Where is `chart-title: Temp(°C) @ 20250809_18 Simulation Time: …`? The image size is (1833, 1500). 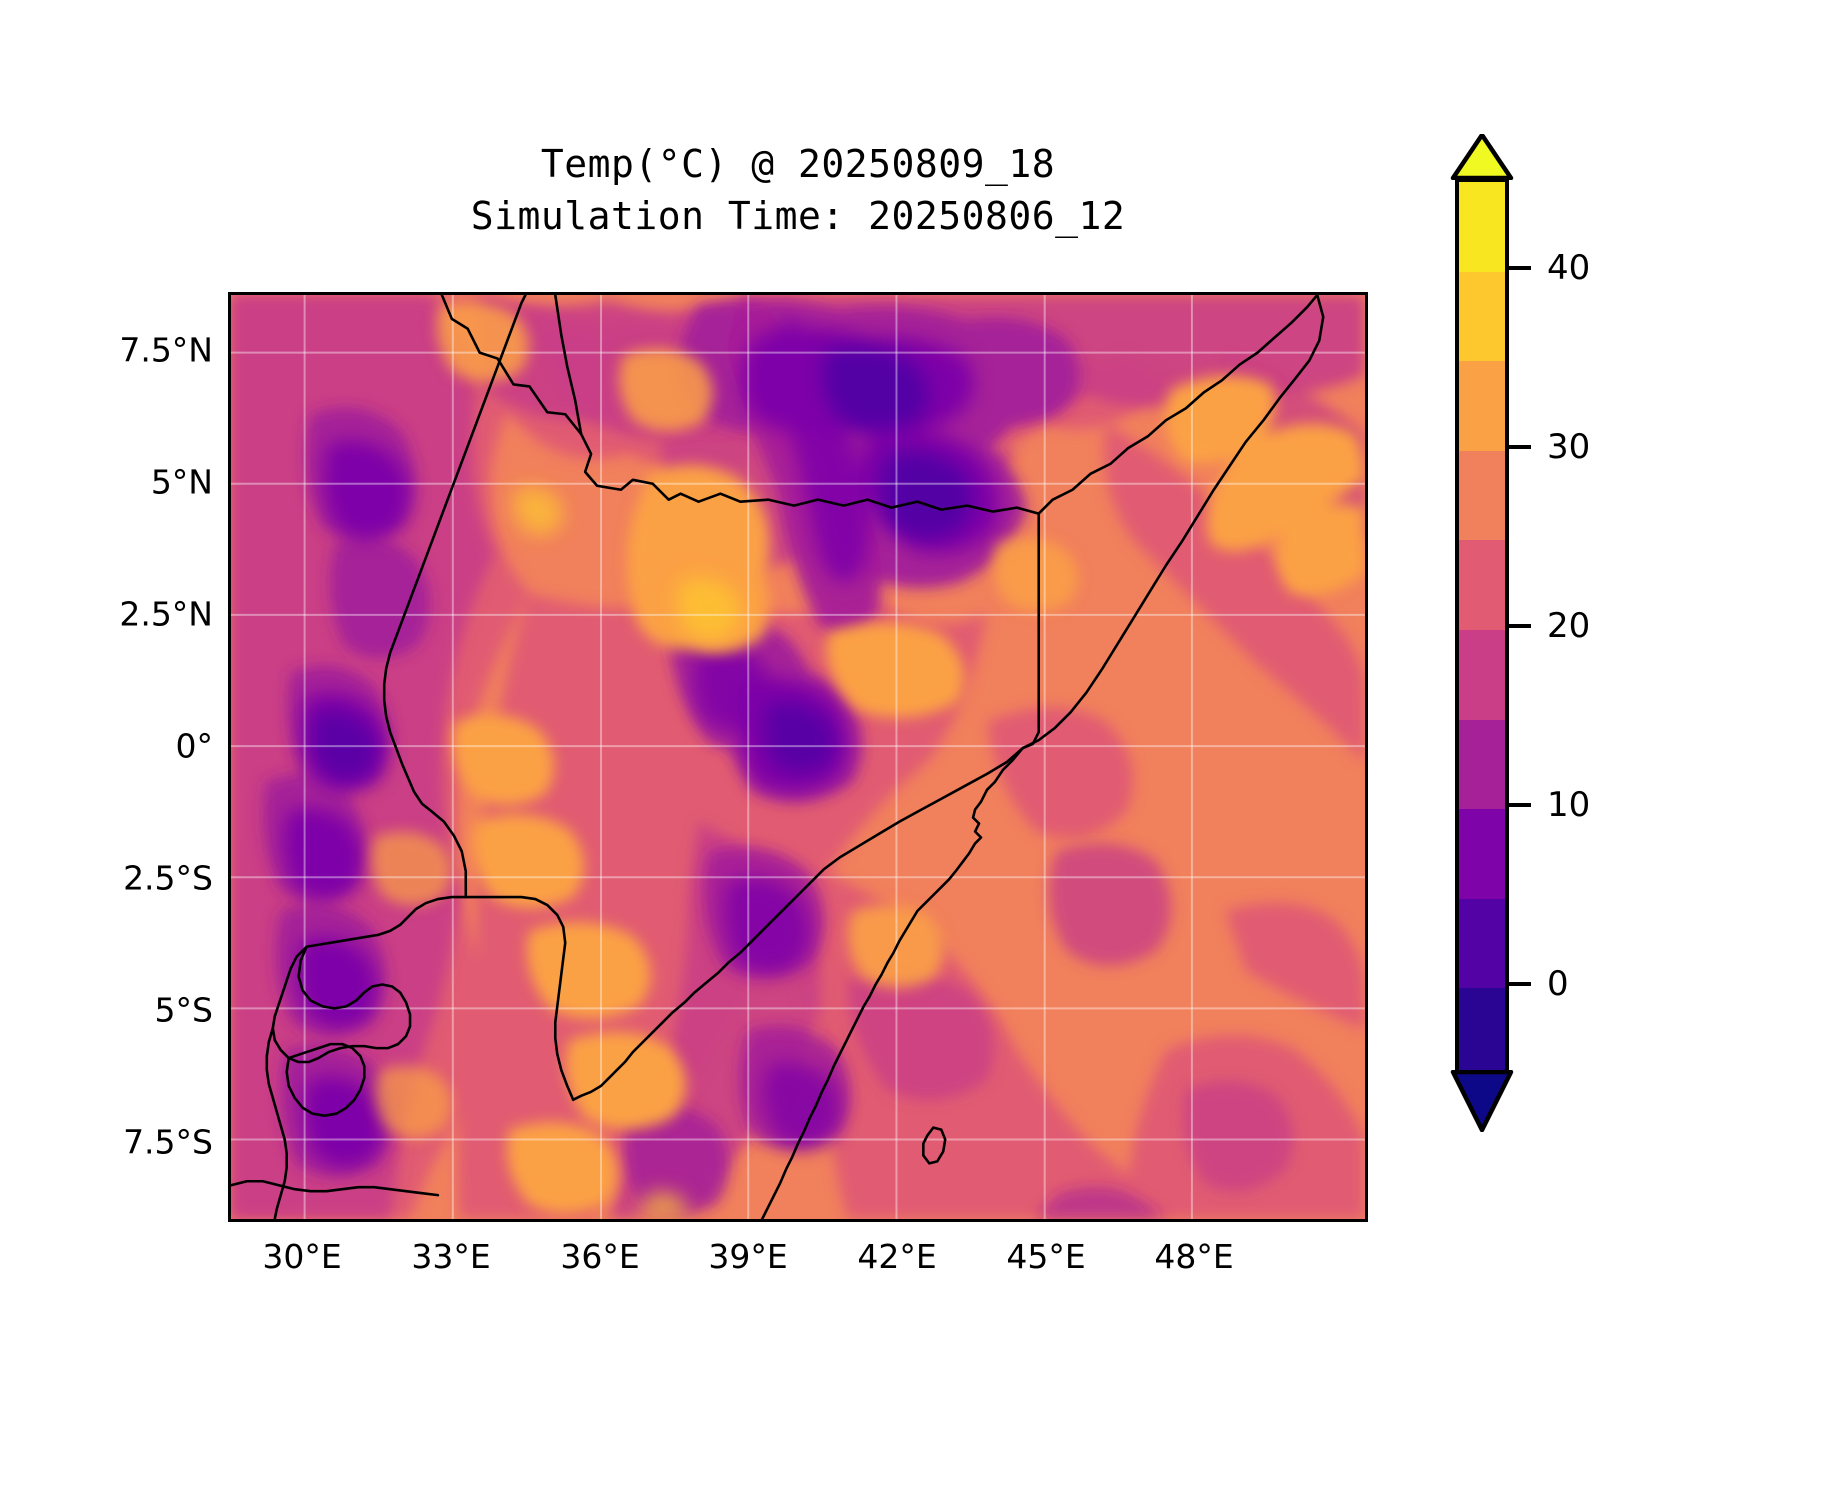 chart-title: Temp(°C) @ 20250809_18 Simulation Time: … is located at coordinates (798, 190).